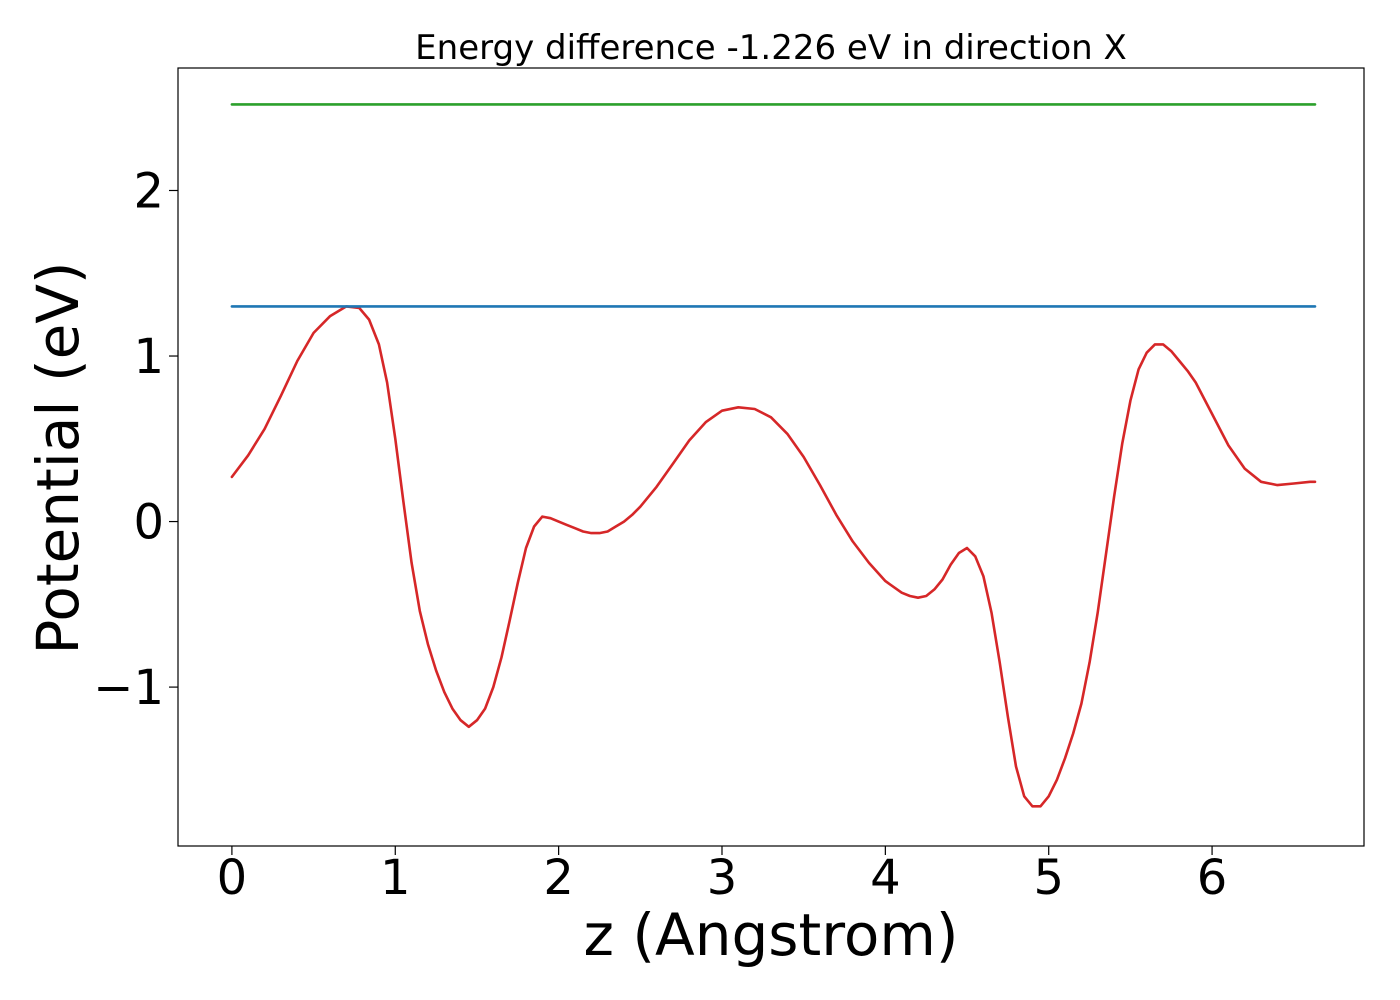  I want to click on x-tick-label: 2, so click(558, 878).